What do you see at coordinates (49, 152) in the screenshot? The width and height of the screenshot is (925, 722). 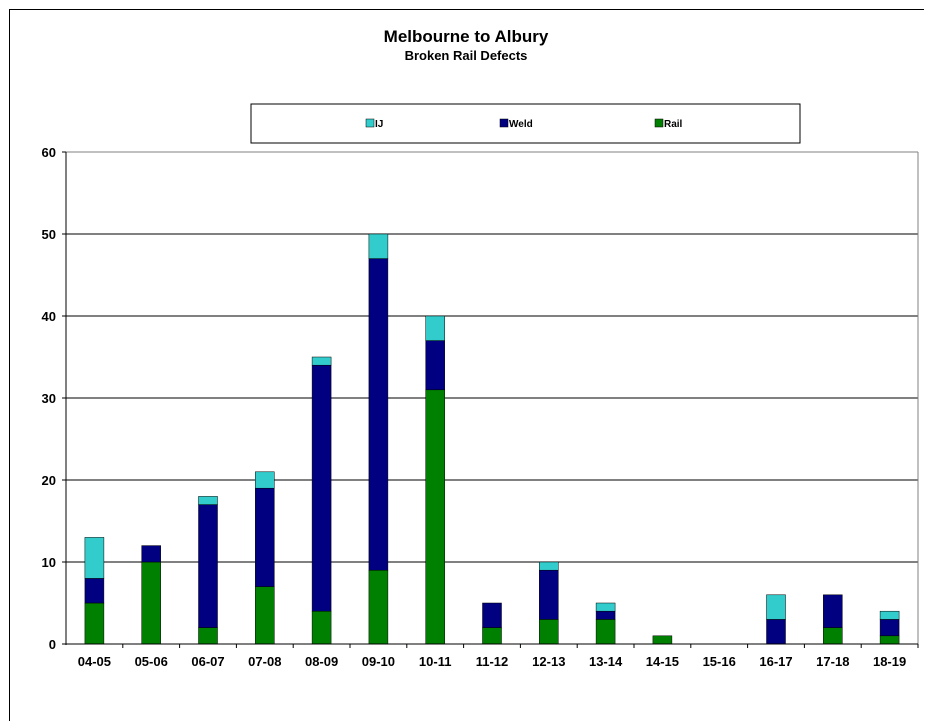 I see `y-tick-label: 60` at bounding box center [49, 152].